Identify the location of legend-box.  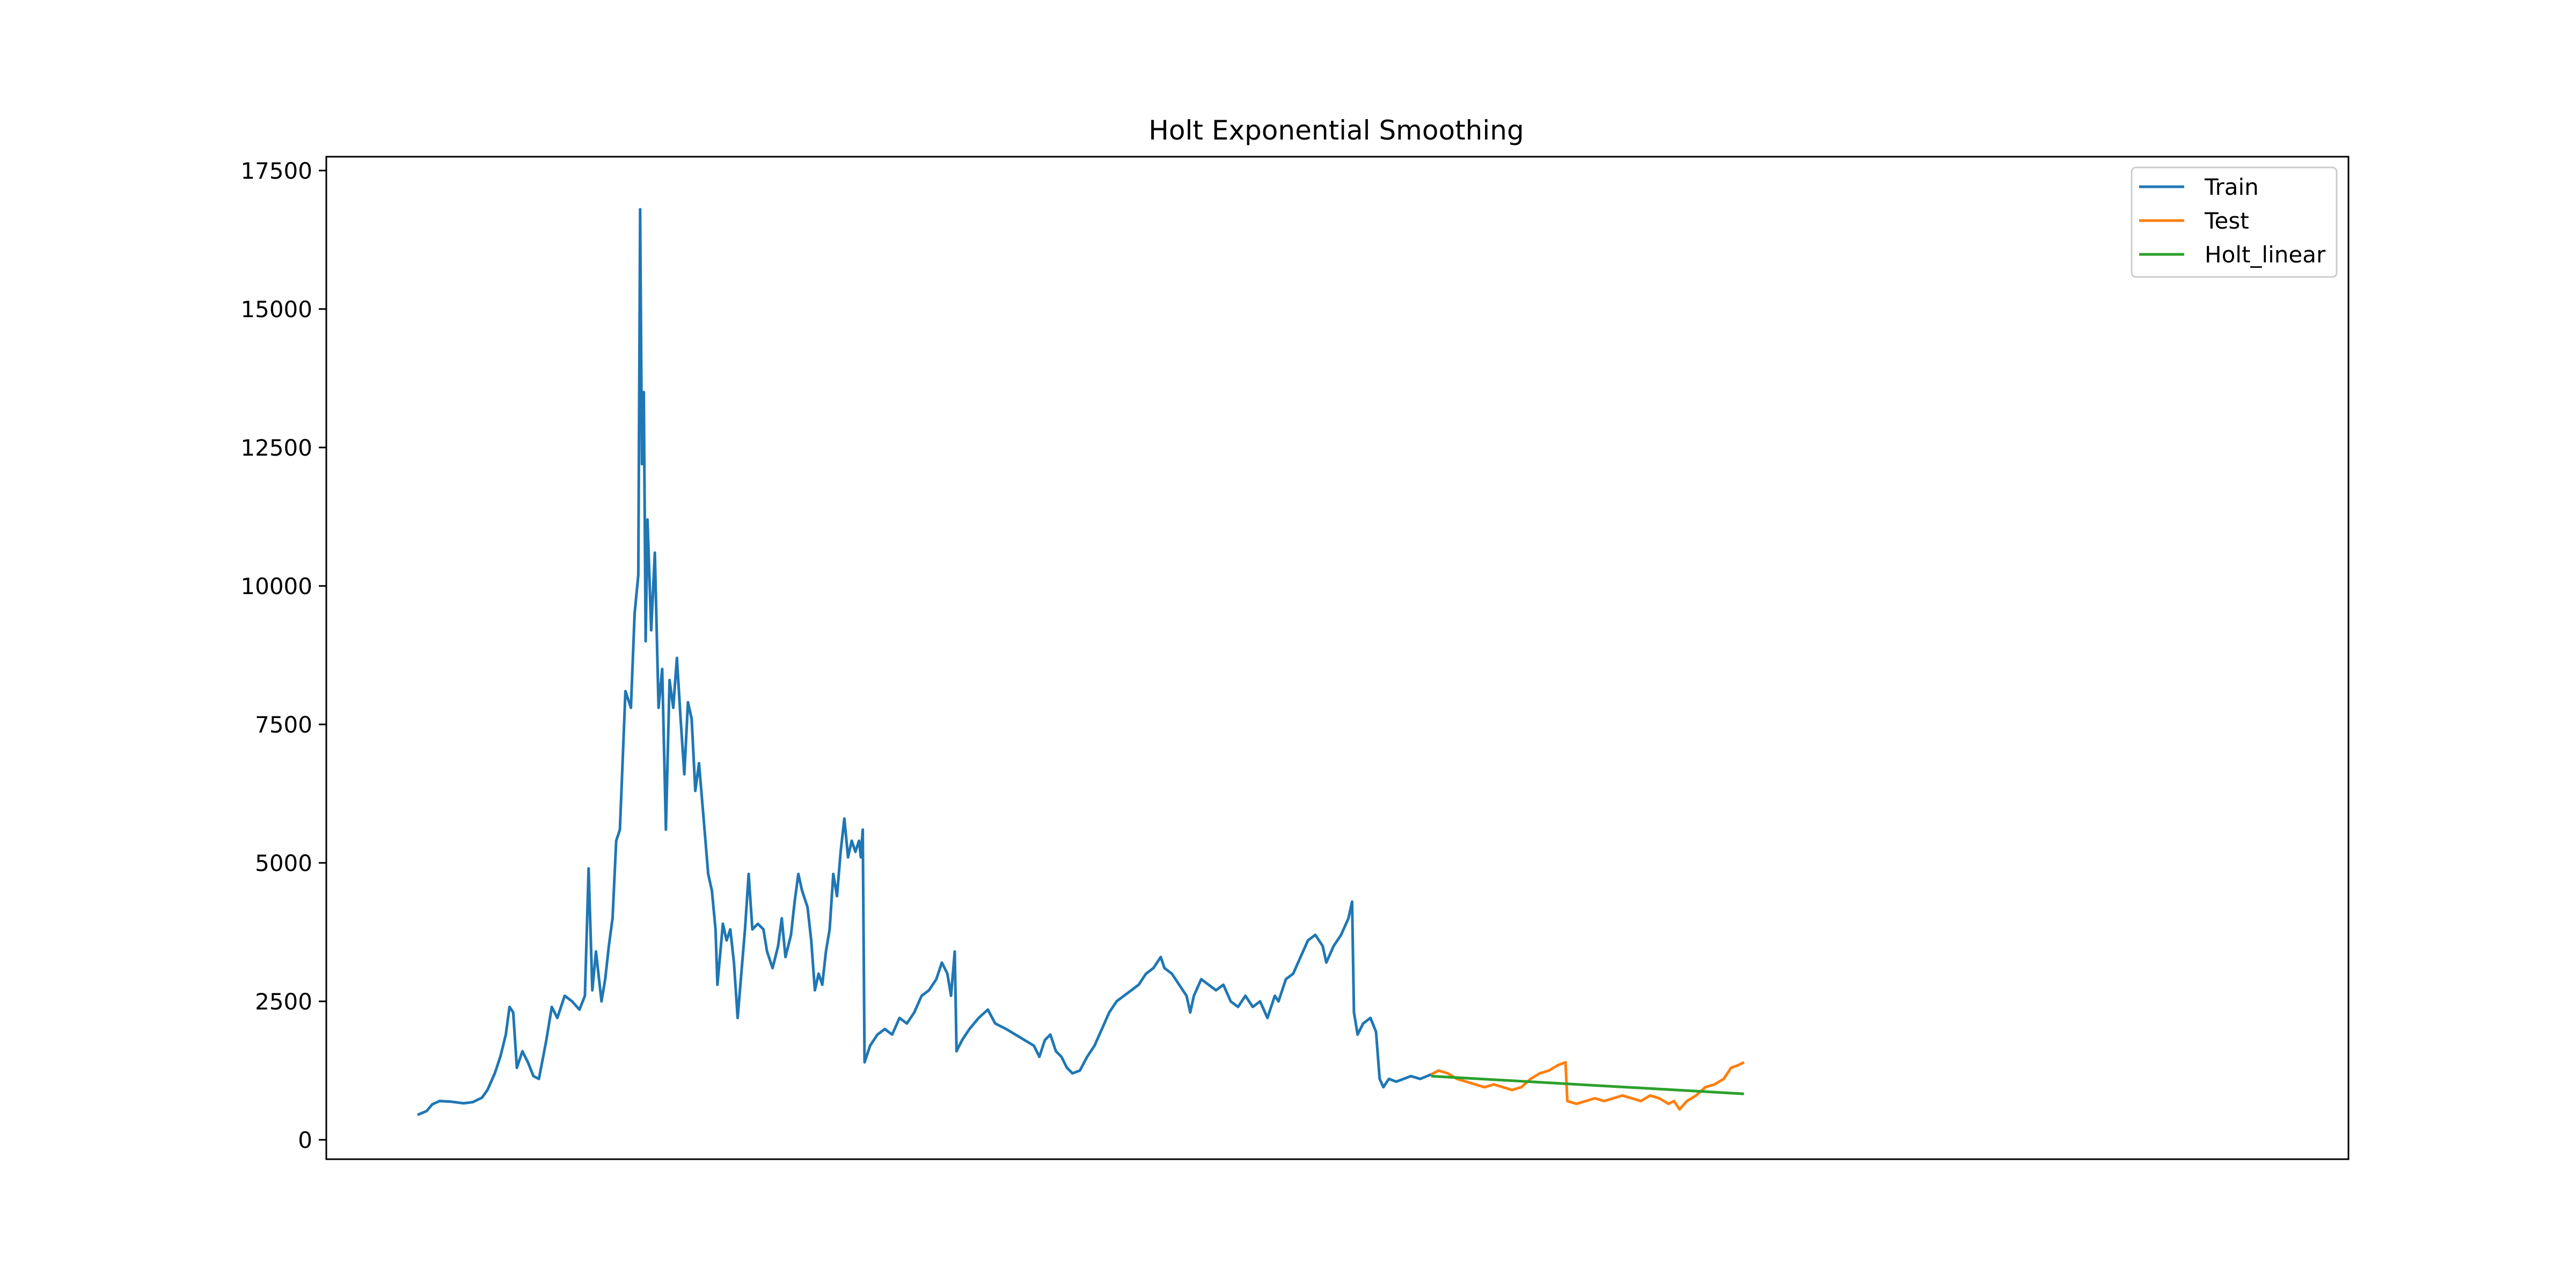
(2234, 222).